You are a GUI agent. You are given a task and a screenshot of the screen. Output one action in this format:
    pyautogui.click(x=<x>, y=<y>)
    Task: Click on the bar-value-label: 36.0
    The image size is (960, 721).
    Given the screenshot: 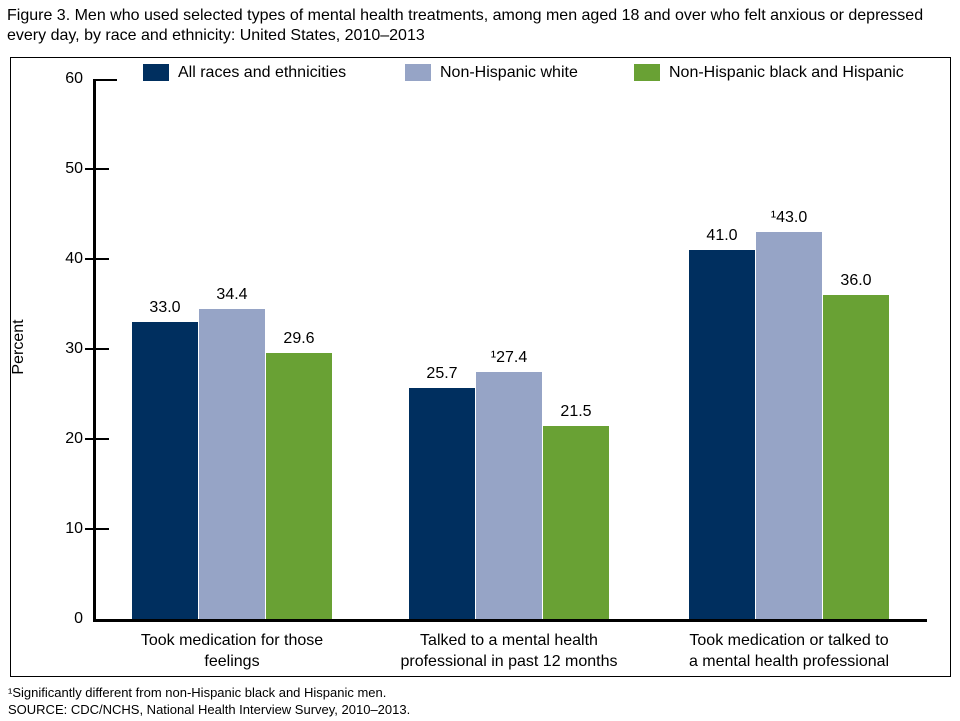 What is the action you would take?
    pyautogui.click(x=856, y=280)
    